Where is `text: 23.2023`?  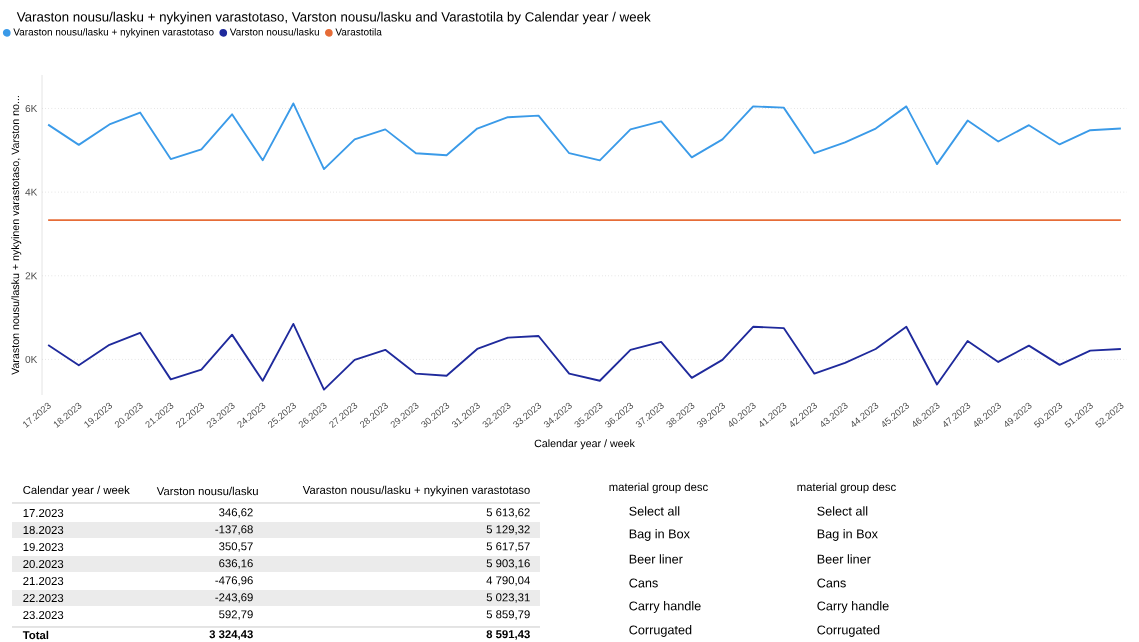
text: 23.2023 is located at coordinates (43, 614).